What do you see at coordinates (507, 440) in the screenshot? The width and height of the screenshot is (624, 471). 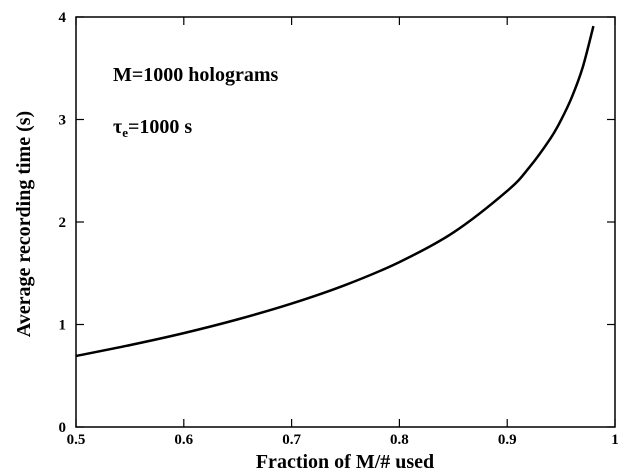 I see `x-tick-label: 0.9` at bounding box center [507, 440].